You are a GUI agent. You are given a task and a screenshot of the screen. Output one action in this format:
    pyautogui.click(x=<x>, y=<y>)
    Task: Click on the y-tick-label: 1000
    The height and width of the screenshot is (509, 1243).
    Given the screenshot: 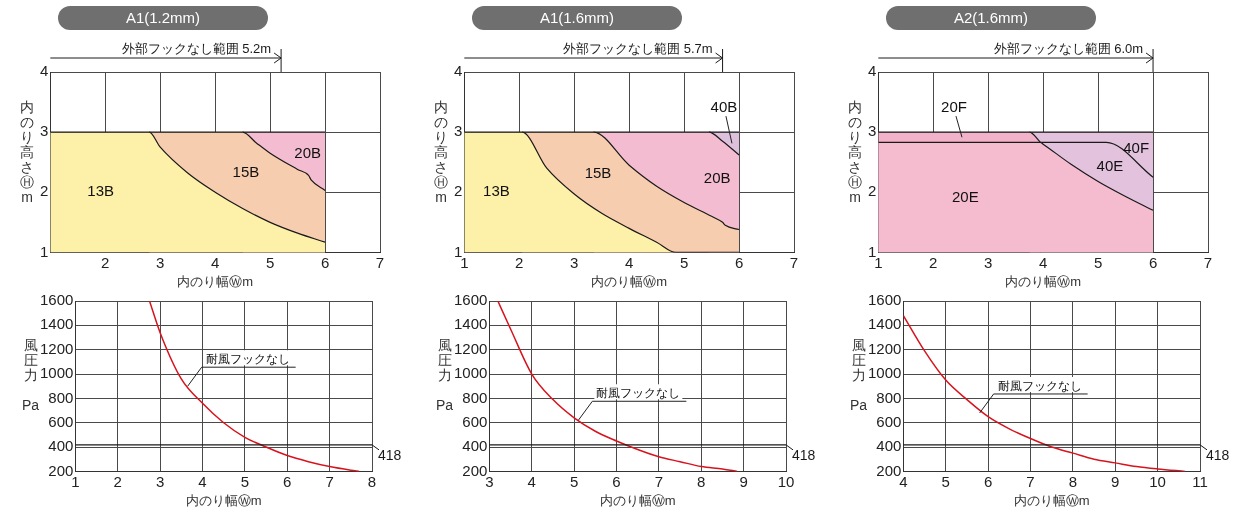 What is the action you would take?
    pyautogui.click(x=884, y=373)
    